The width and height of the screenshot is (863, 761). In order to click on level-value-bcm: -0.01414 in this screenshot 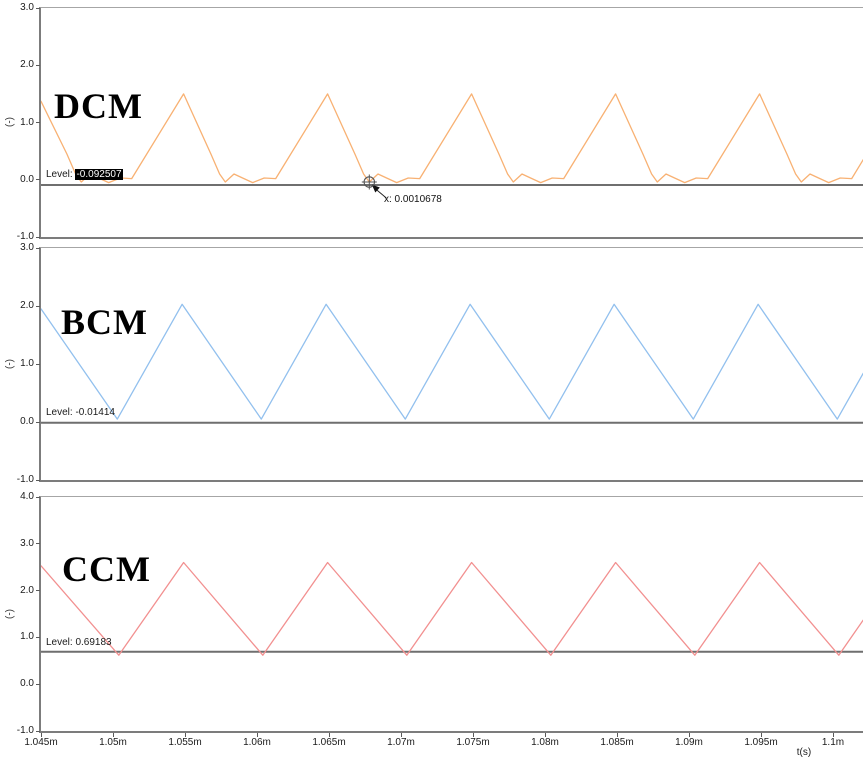, I will do `click(95, 412)`.